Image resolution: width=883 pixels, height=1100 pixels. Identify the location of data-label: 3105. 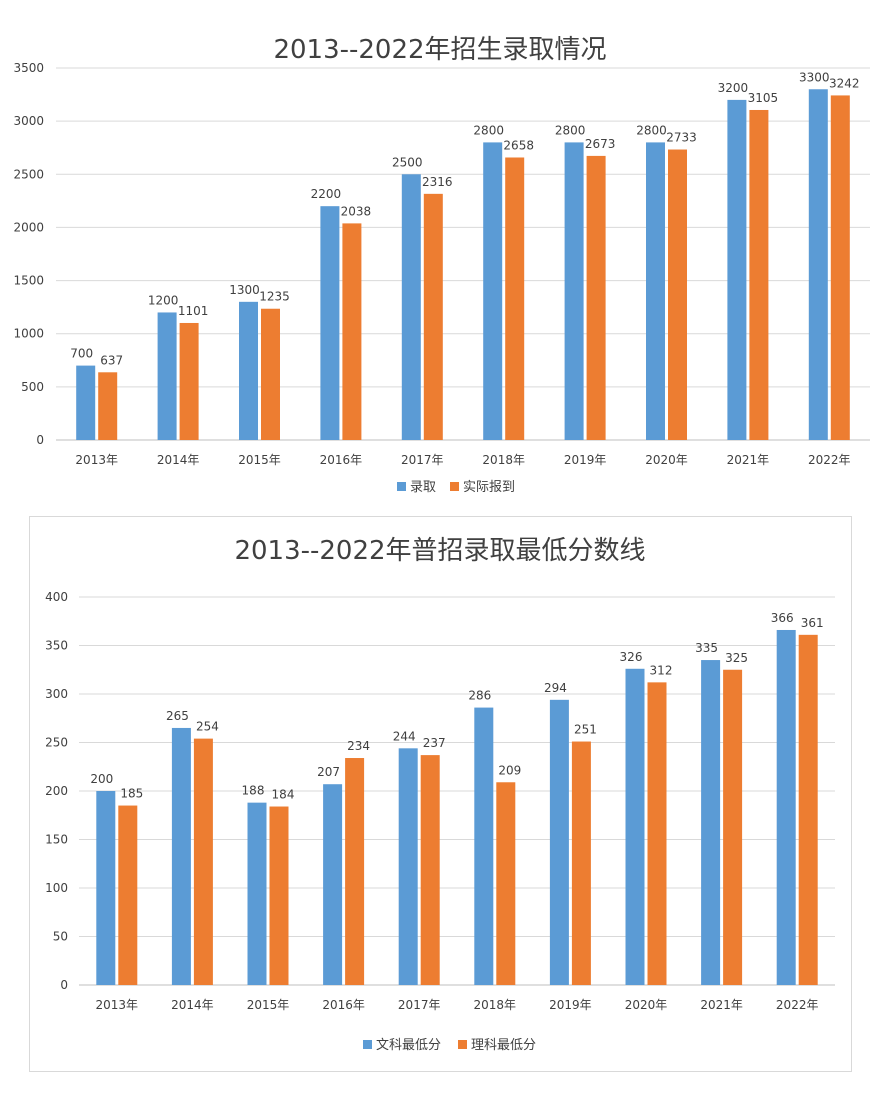
(763, 98).